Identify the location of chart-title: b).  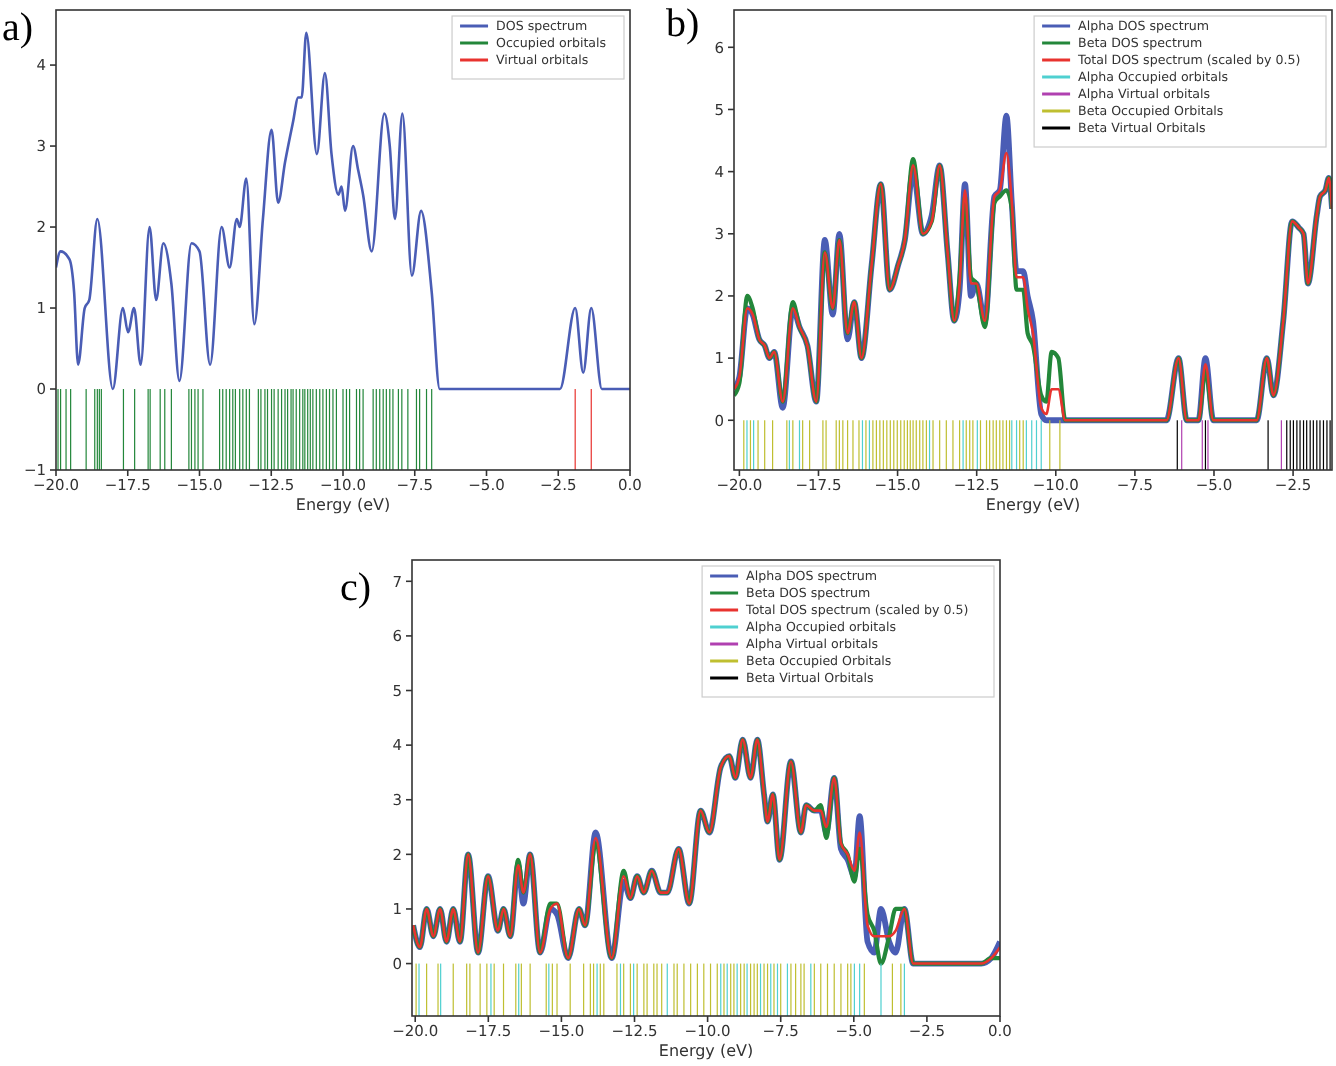
(683, 24).